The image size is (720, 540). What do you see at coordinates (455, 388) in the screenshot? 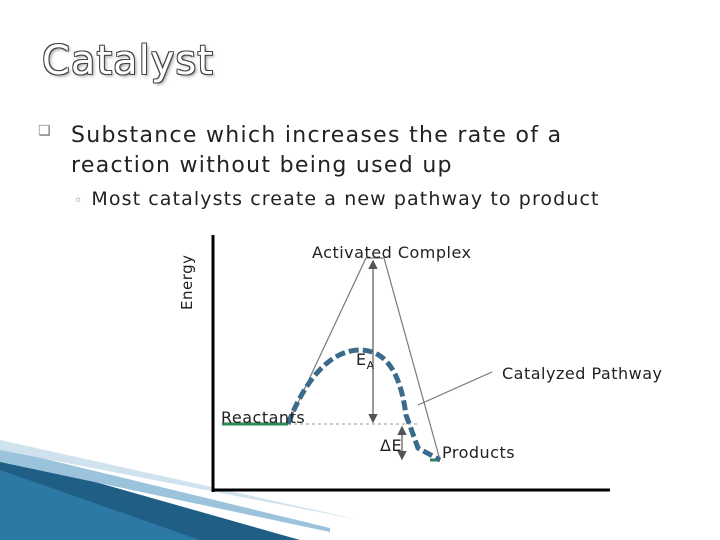
I see `catalyzed-pointer-line` at bounding box center [455, 388].